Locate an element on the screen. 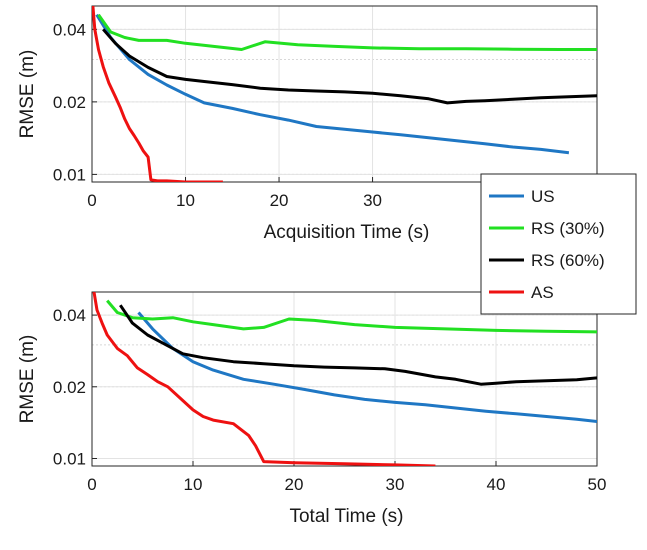  series-line-as is located at coordinates (157, 94).